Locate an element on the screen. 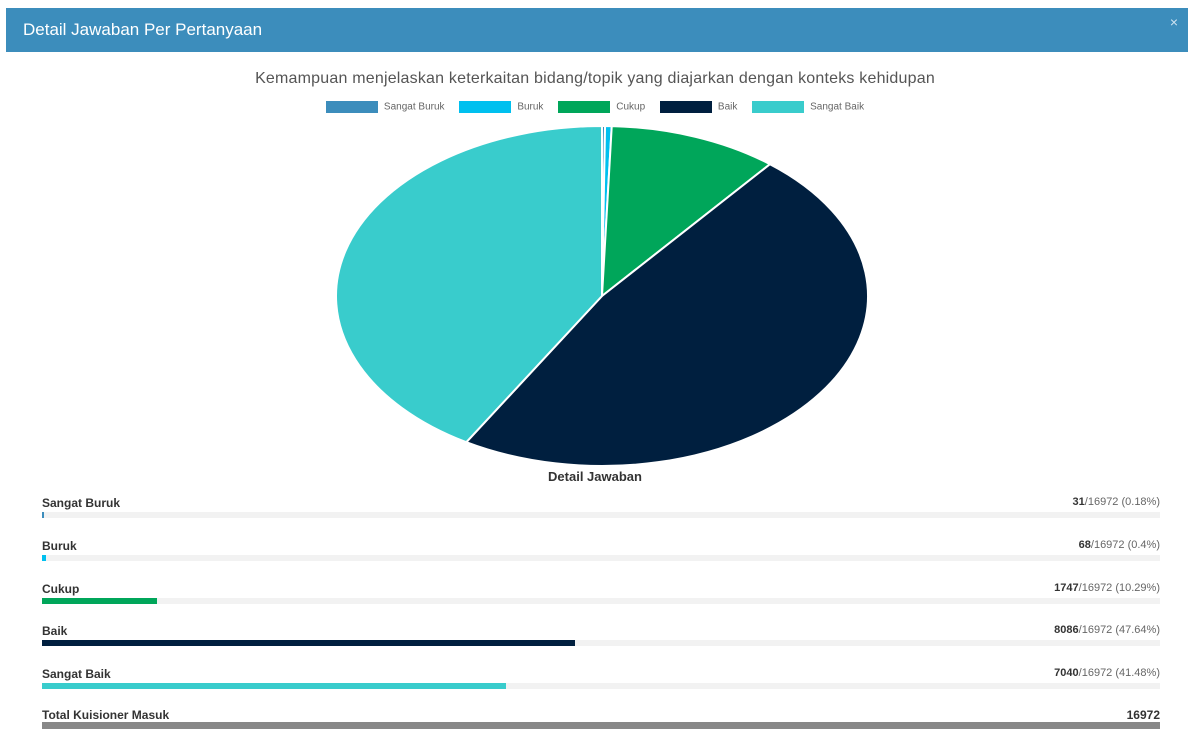 The width and height of the screenshot is (1190, 729). modal-header: Detail Jawaban Per Pertanyaan × is located at coordinates (597, 30).